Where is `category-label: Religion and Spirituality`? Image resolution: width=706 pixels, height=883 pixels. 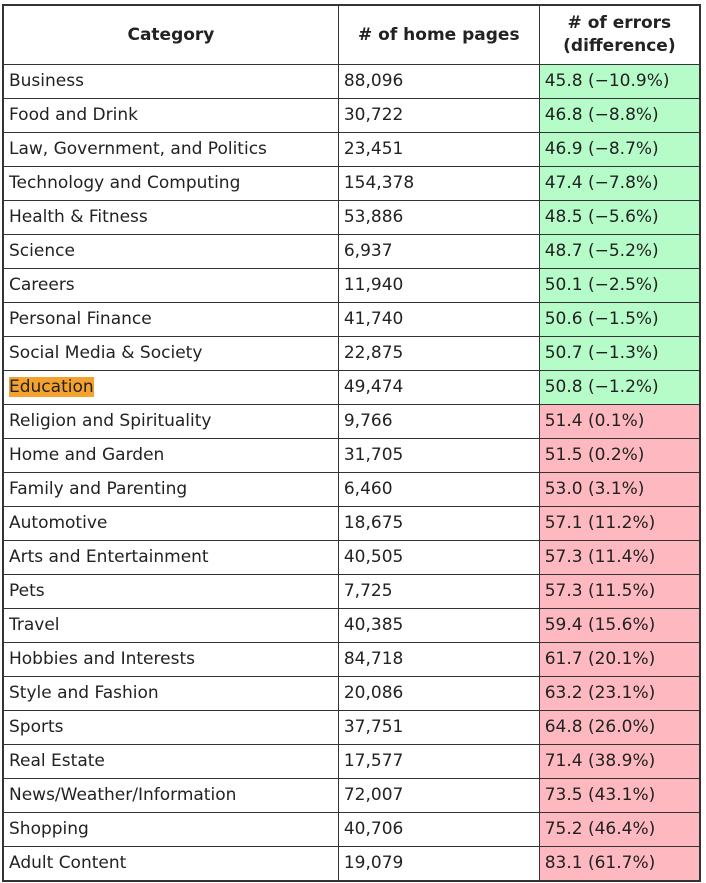 category-label: Religion and Spirituality is located at coordinates (110, 421).